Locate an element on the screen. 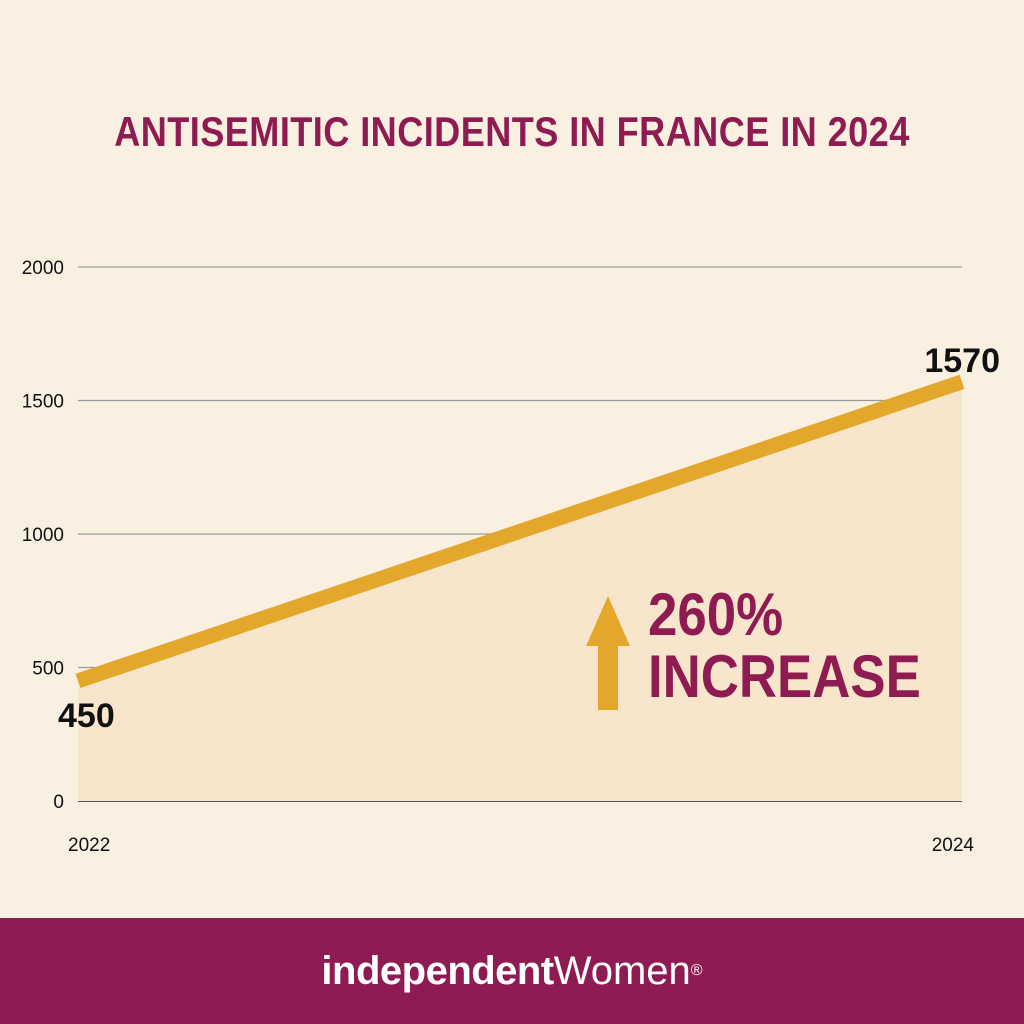 This screenshot has height=1024, width=1024. brand-logo: independentWomen® is located at coordinates (512, 971).